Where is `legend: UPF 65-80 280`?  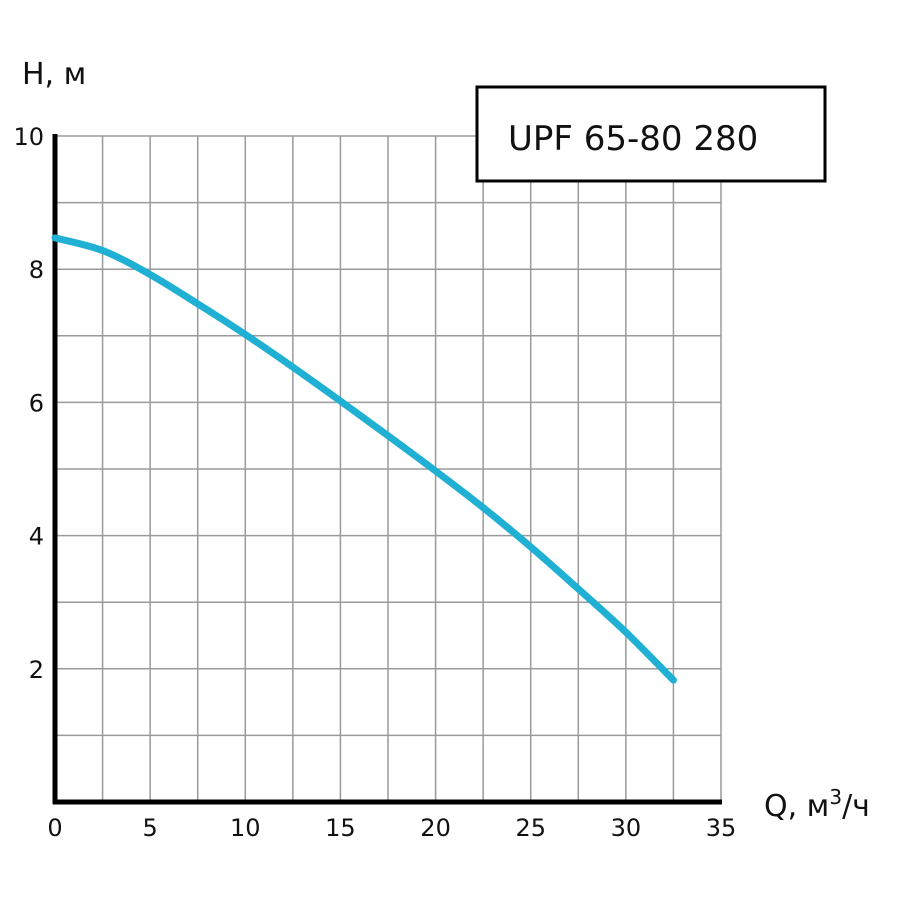
legend: UPF 65-80 280 is located at coordinates (651, 134).